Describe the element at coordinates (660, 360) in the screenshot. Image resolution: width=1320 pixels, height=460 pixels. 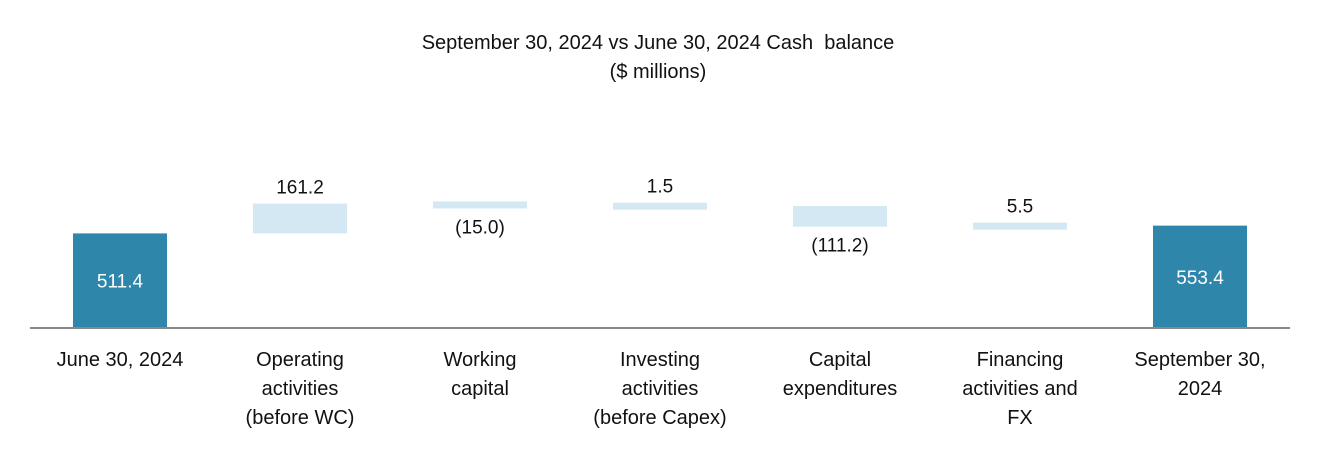
I see `category-label-3-line-0: Investing` at that location.